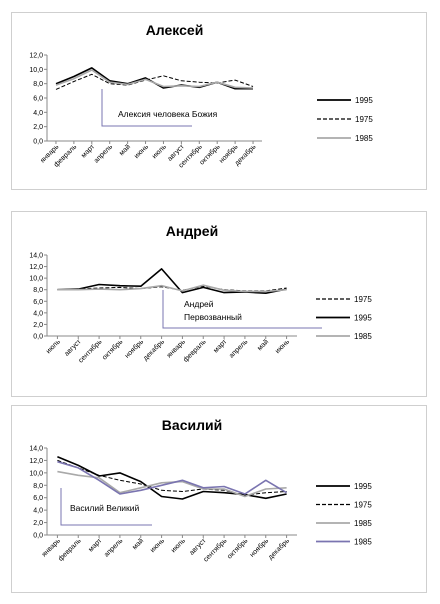  What do you see at coordinates (168, 114) in the screenshot?
I see `annotation-text: Алексия человека Божия` at bounding box center [168, 114].